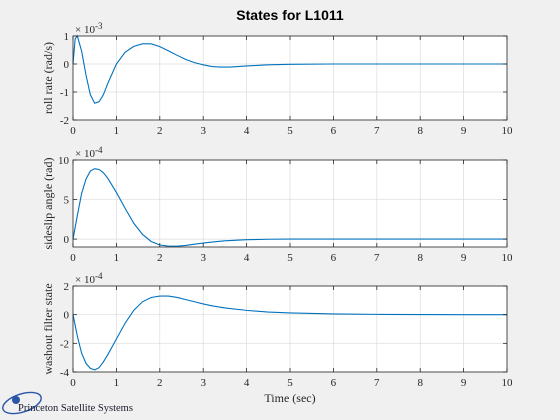  I want to click on company-logo: Princeton Satellite Systems, so click(67, 403).